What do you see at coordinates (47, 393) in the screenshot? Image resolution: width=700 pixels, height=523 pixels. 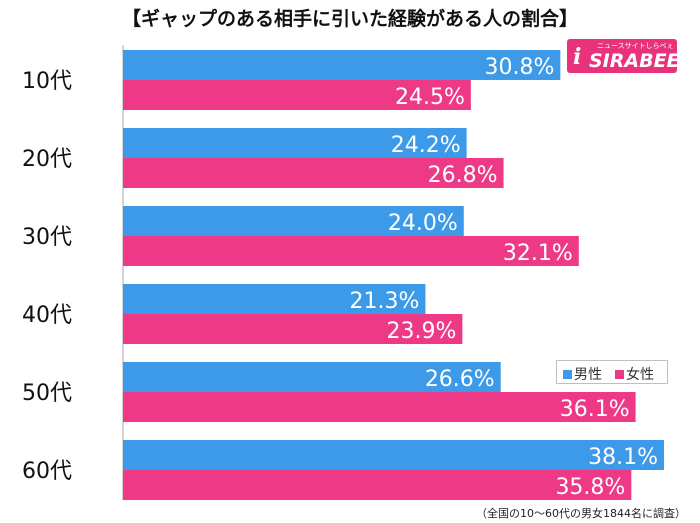 I see `category-label: 50代` at bounding box center [47, 393].